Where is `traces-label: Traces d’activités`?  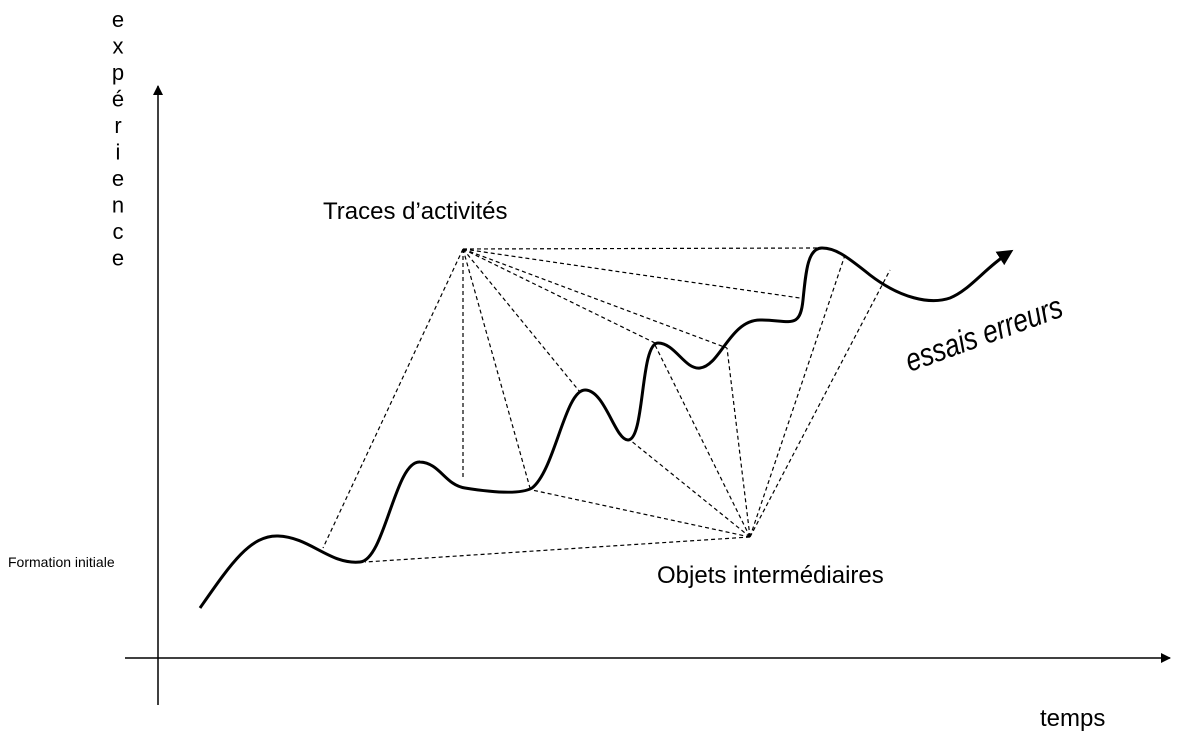
traces-label: Traces d’activités is located at coordinates (415, 211).